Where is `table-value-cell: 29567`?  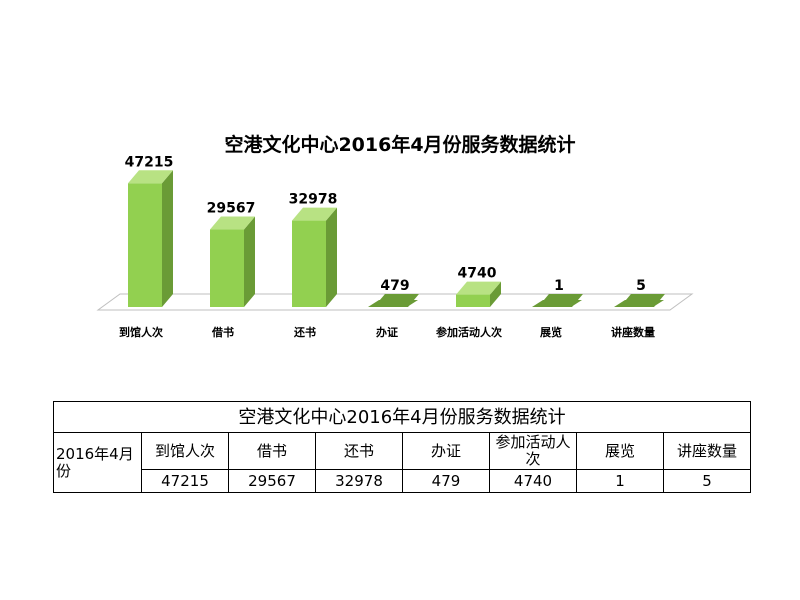
table-value-cell: 29567 is located at coordinates (272, 481).